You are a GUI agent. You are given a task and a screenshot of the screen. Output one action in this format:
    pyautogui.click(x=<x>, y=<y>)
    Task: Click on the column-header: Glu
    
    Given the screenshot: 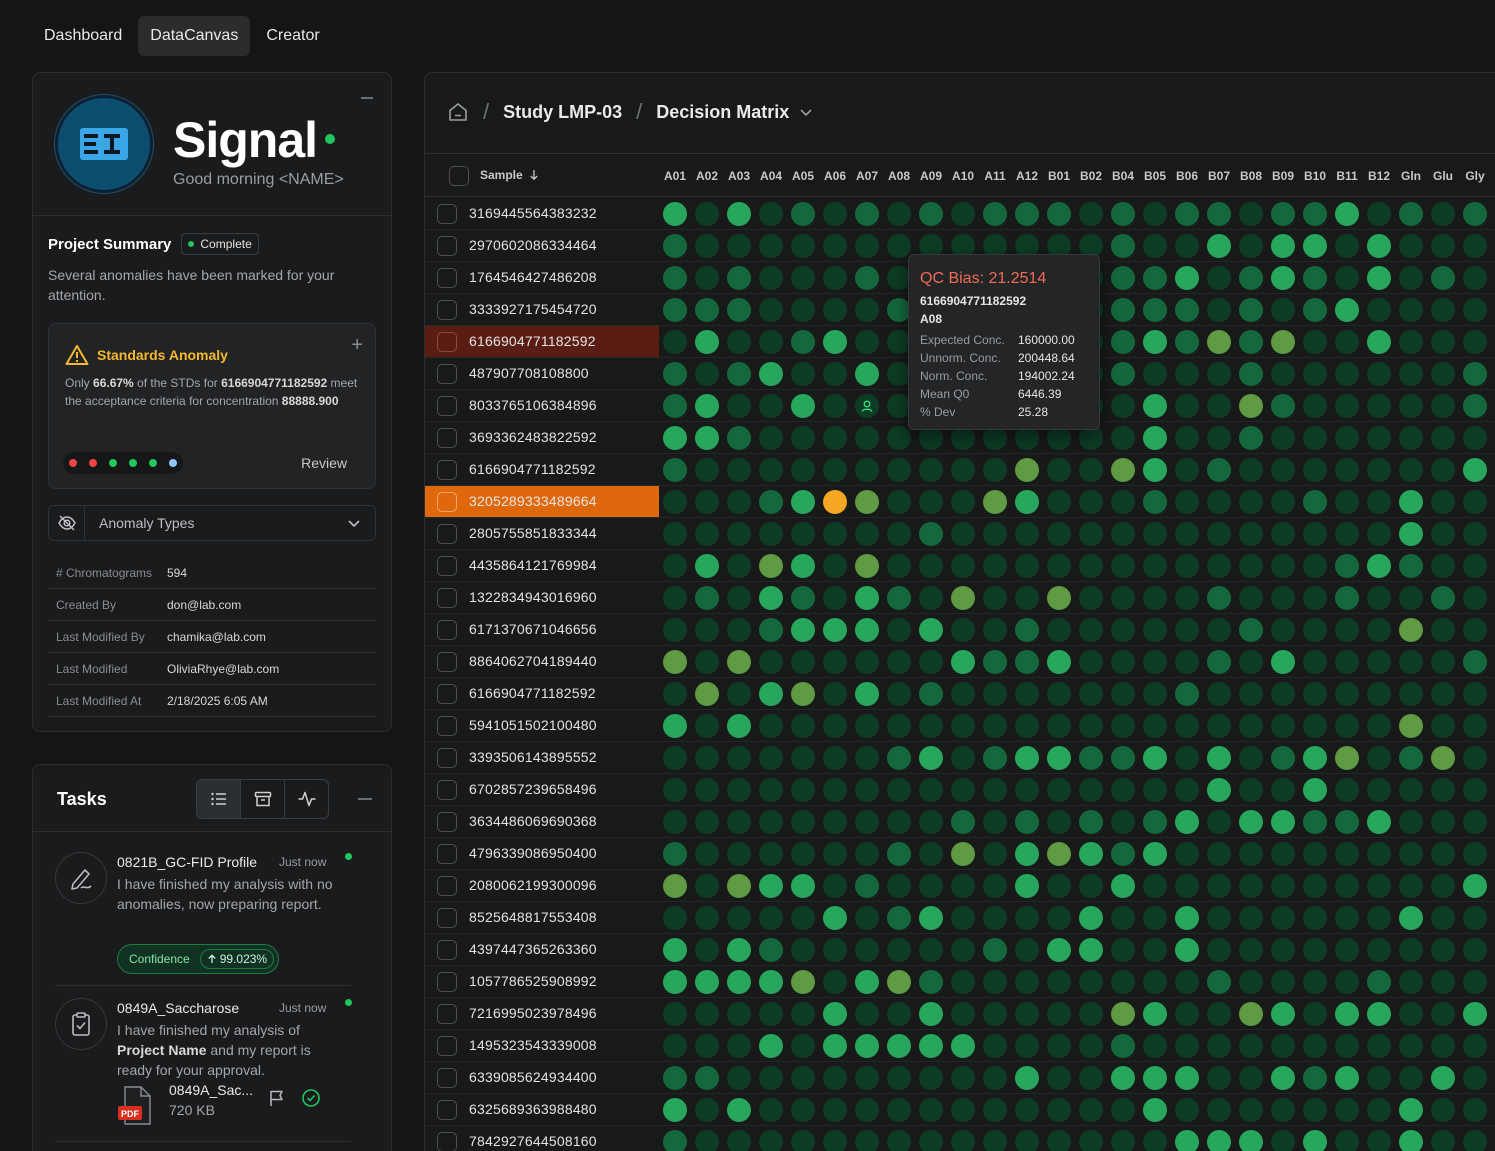 What is the action you would take?
    pyautogui.click(x=1443, y=176)
    